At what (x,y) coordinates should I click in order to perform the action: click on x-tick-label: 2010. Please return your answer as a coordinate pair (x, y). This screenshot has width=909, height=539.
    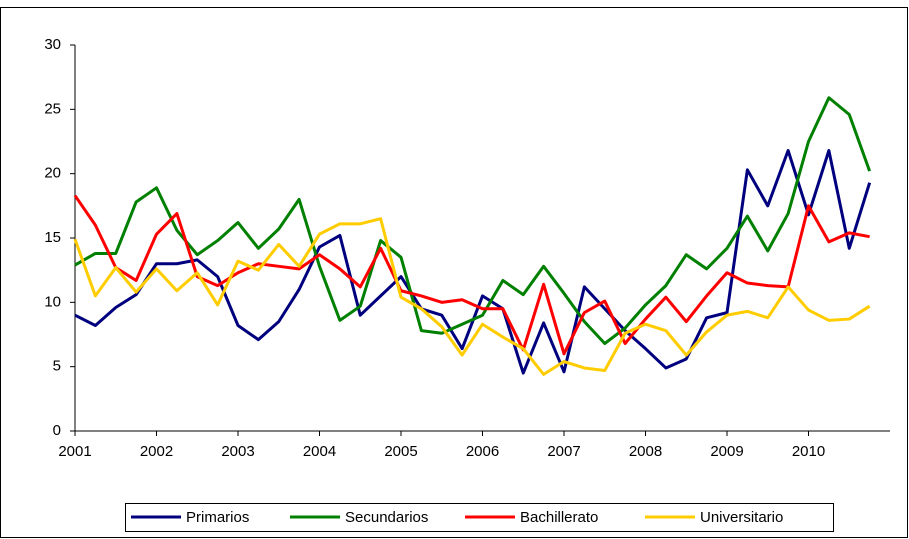
    Looking at the image, I should click on (808, 451).